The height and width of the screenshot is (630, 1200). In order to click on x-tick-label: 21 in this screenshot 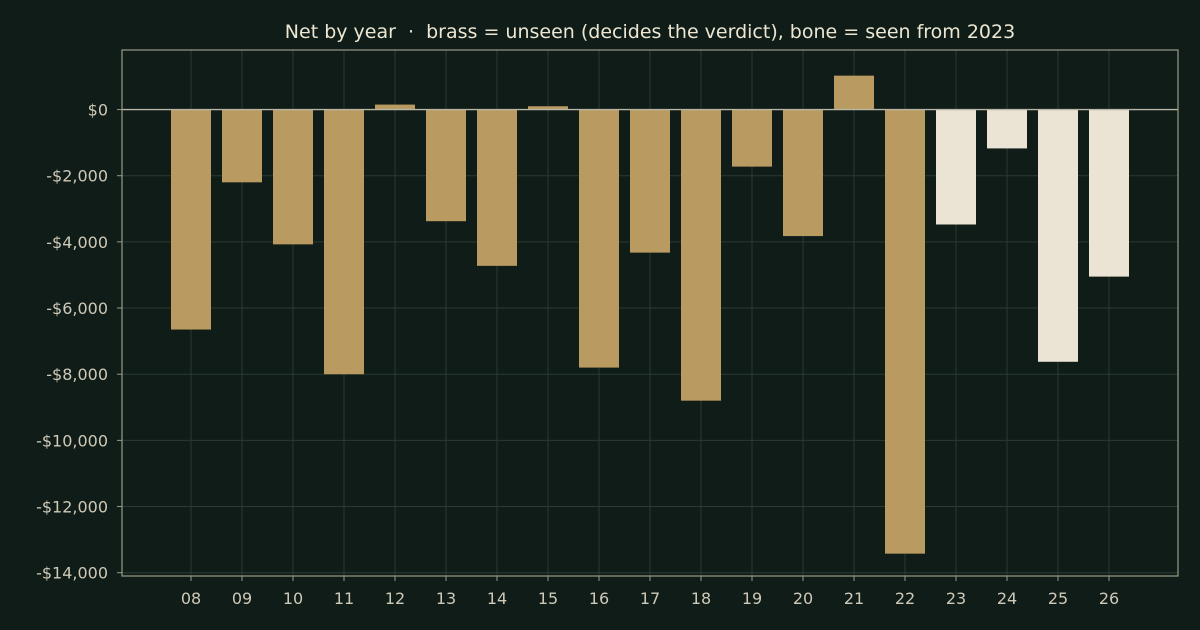, I will do `click(854, 598)`.